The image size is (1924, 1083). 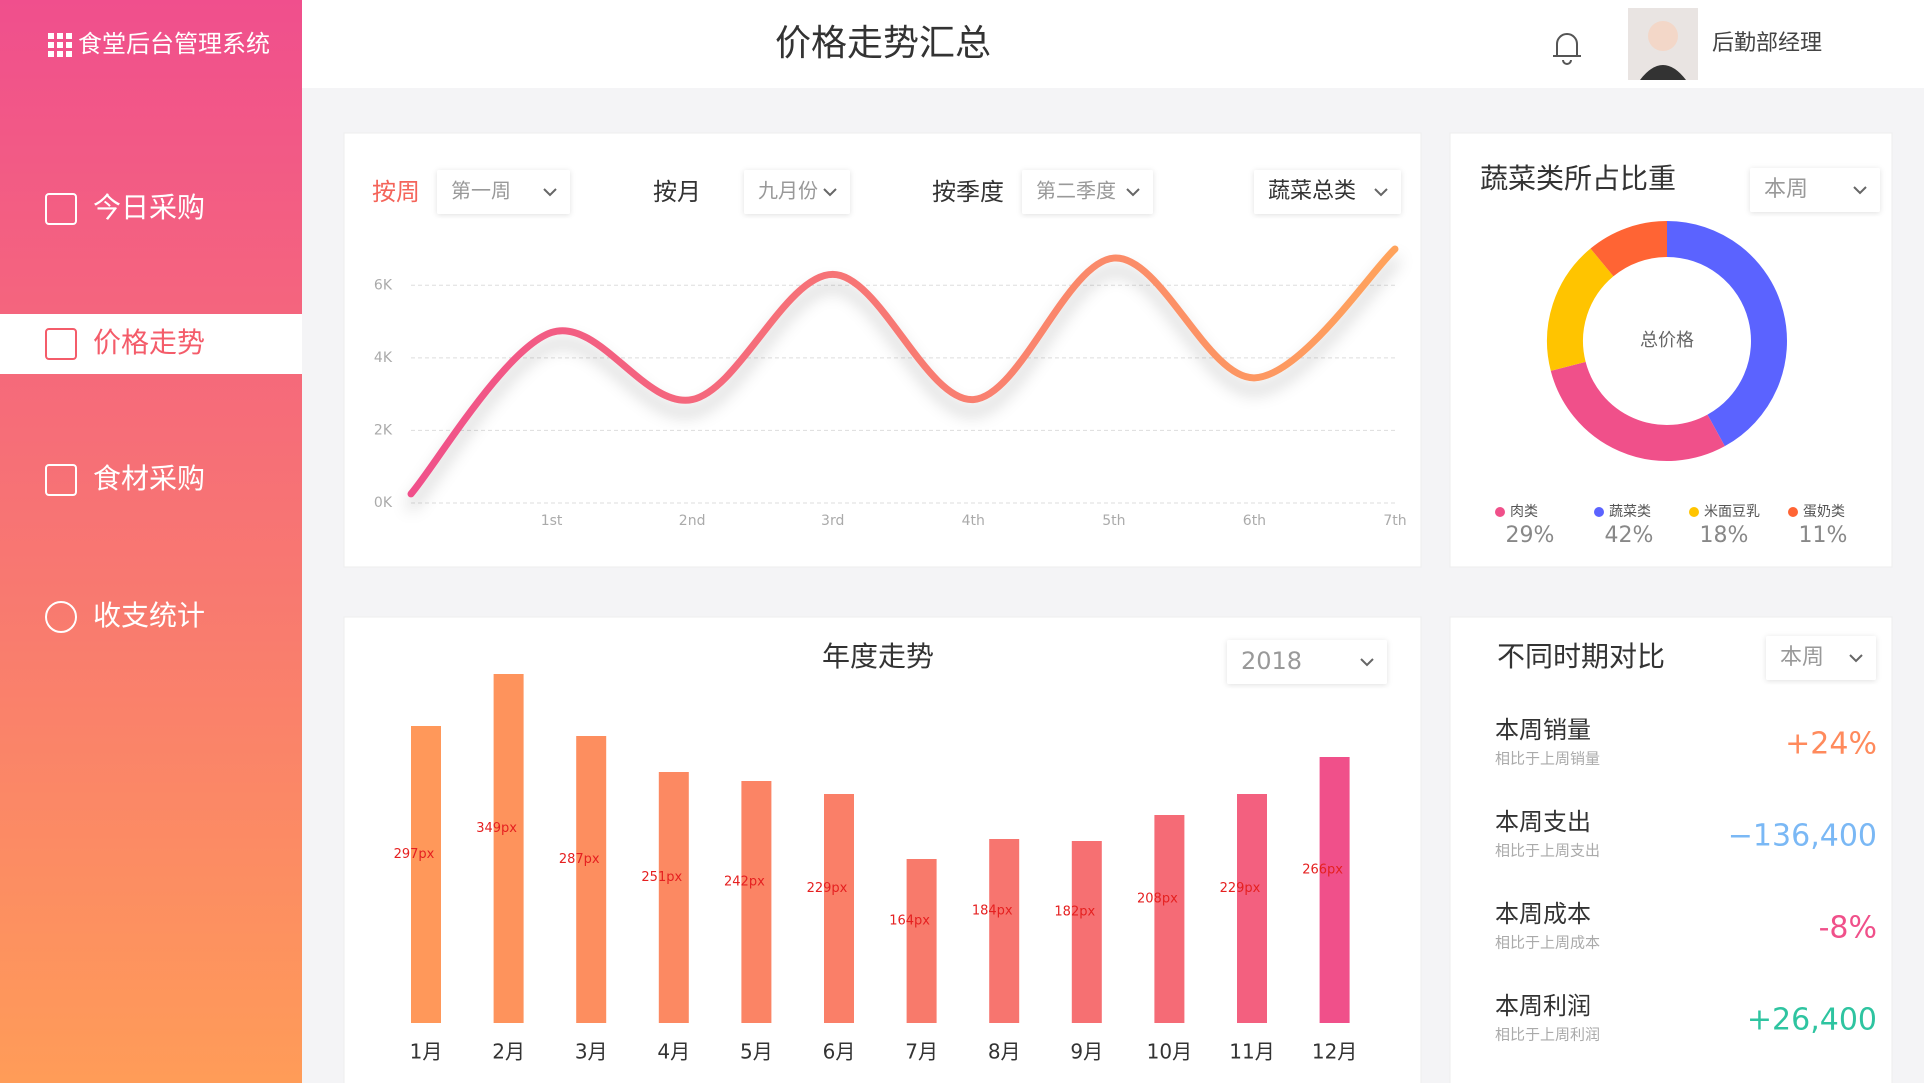 I want to click on x-tick-label: 1月, so click(x=426, y=1052).